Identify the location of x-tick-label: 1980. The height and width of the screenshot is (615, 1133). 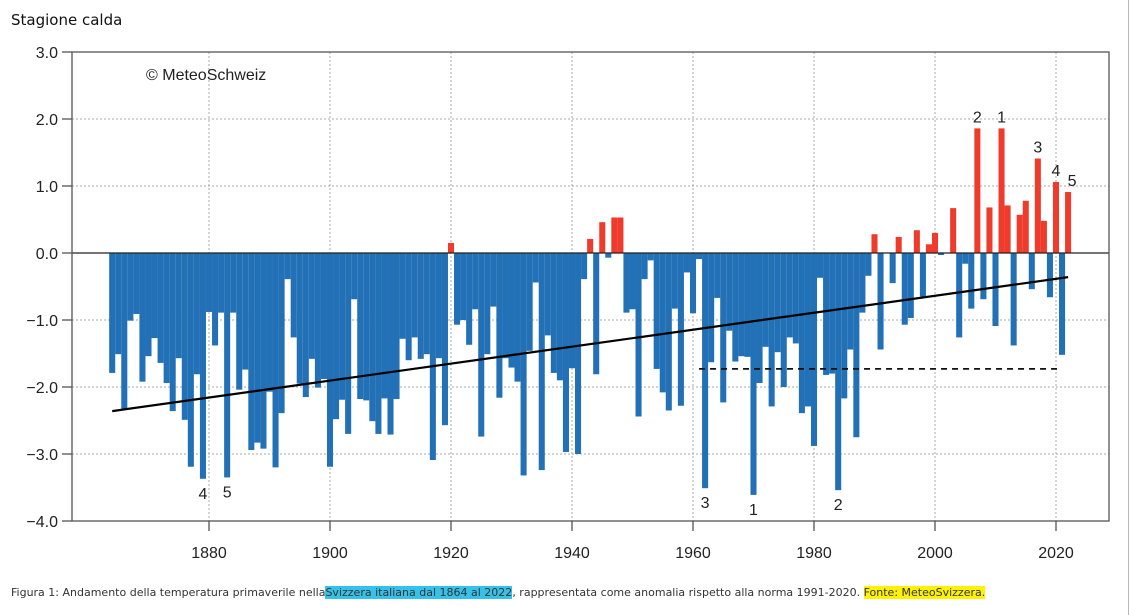
(814, 553).